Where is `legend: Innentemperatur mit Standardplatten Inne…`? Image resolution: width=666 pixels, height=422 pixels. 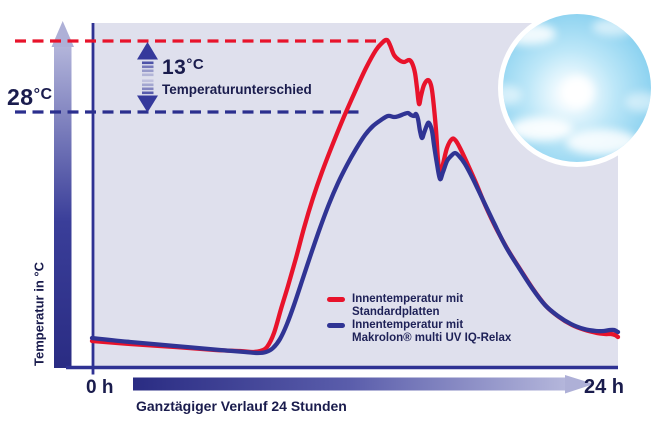
legend: Innentemperatur mit Standardplatten Inne… is located at coordinates (419, 319).